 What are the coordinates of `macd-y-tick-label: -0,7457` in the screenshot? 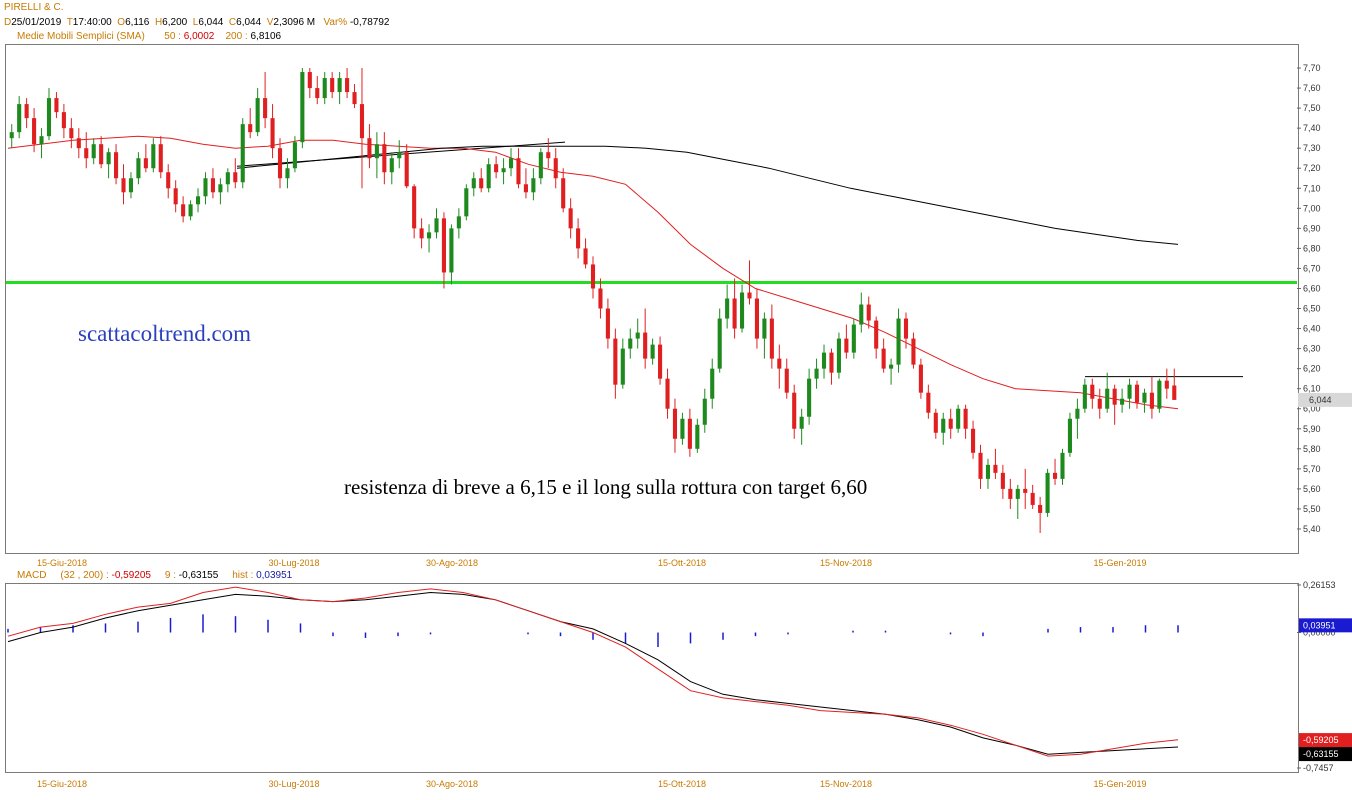 It's located at (1318, 768).